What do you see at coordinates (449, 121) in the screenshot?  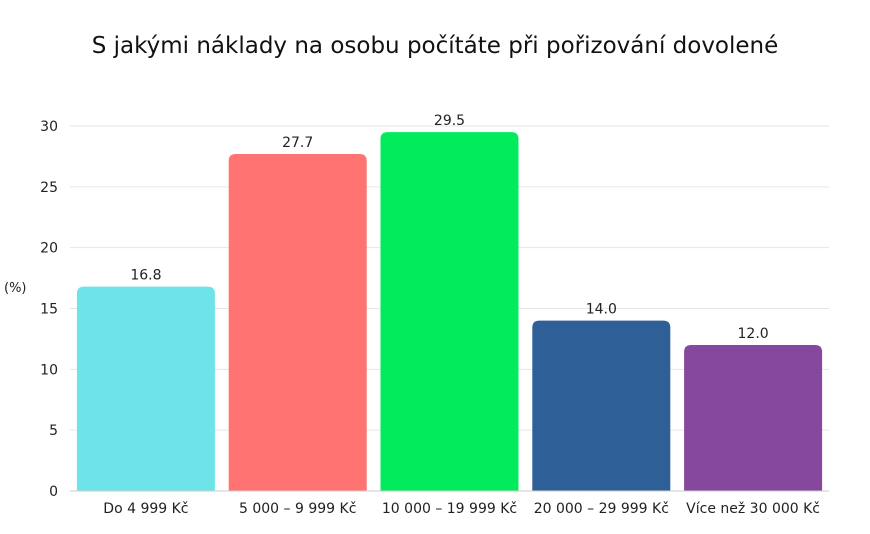 I see `value-label: 29.5` at bounding box center [449, 121].